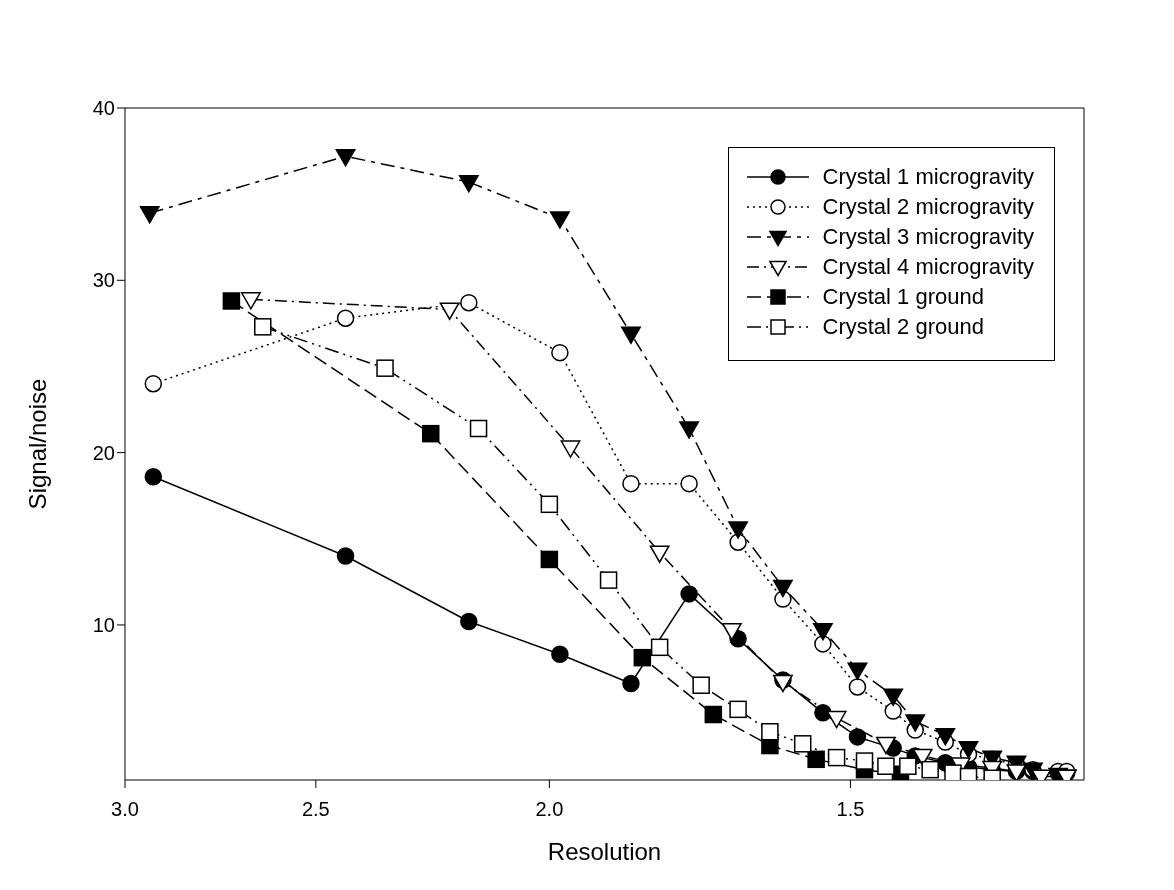 The height and width of the screenshot is (890, 1174). What do you see at coordinates (604, 851) in the screenshot?
I see `x-axis-title: Resolution` at bounding box center [604, 851].